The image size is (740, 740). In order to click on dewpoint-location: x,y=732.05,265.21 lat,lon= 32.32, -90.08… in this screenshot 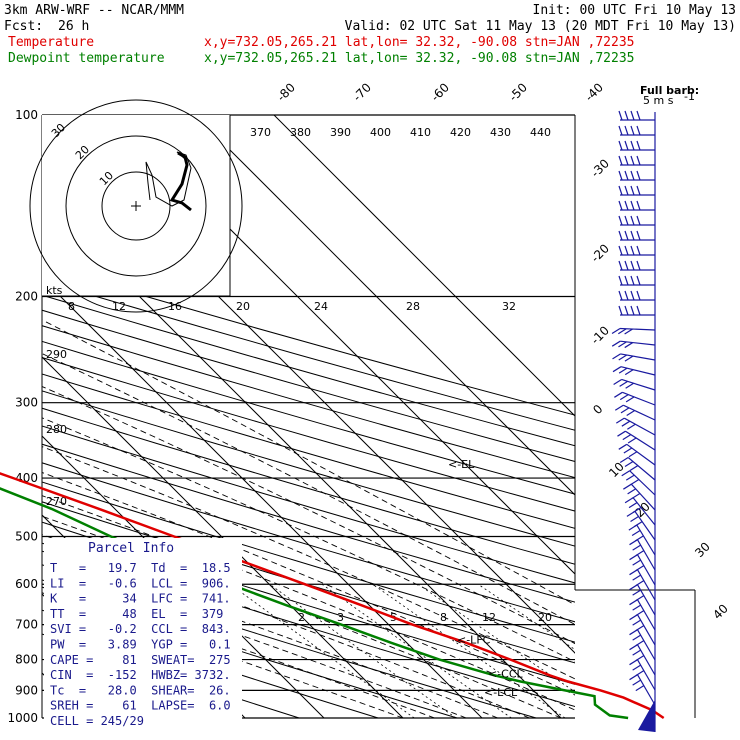, I will do `click(419, 58)`.